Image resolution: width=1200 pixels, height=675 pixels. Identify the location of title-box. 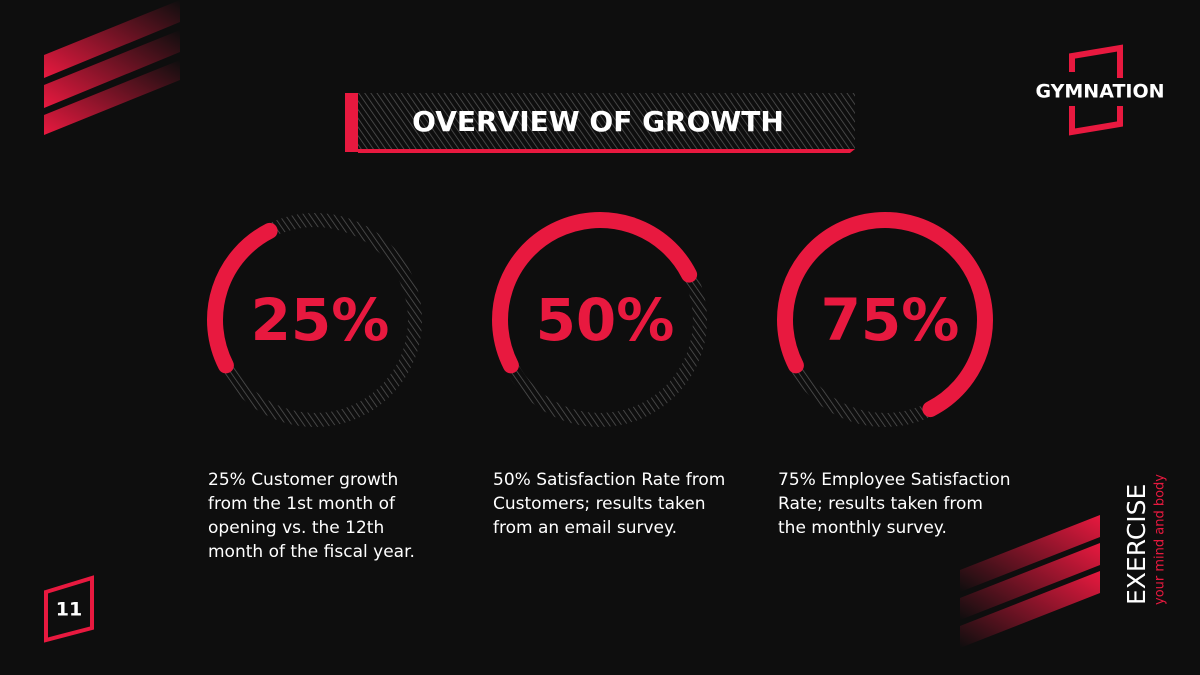
(600, 123).